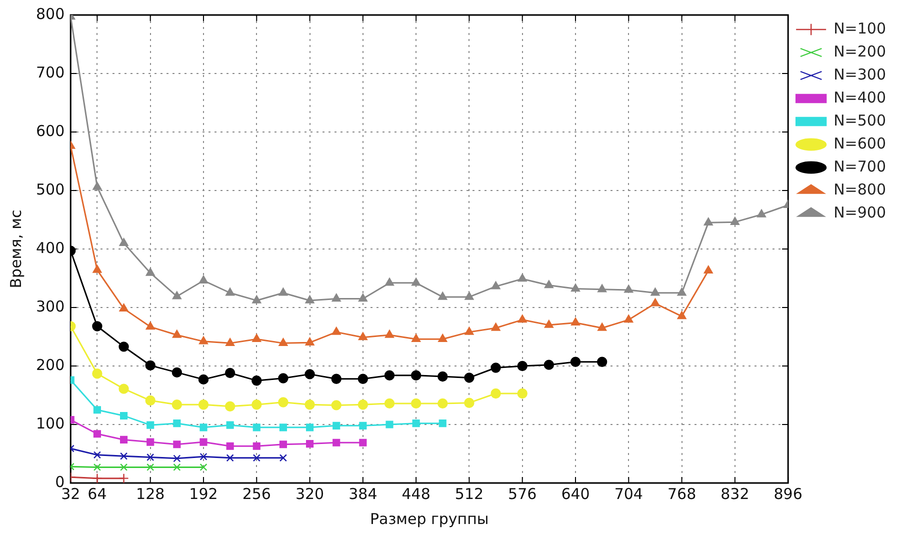  What do you see at coordinates (860, 143) in the screenshot?
I see `legend-label: N=600` at bounding box center [860, 143].